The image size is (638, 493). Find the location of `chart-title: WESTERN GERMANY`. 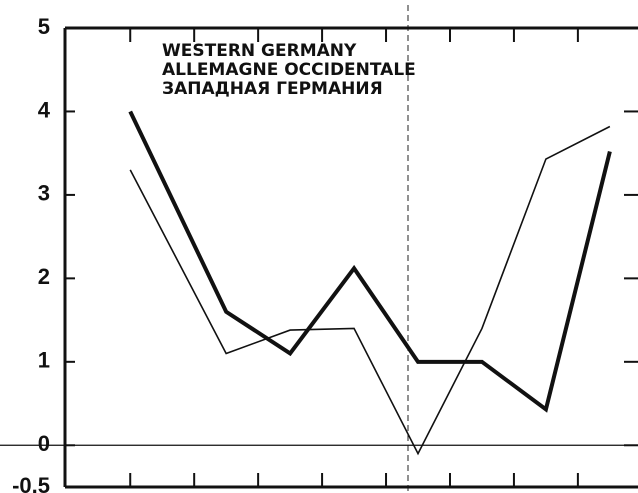

chart-title: WESTERN GERMANY is located at coordinates (259, 51).